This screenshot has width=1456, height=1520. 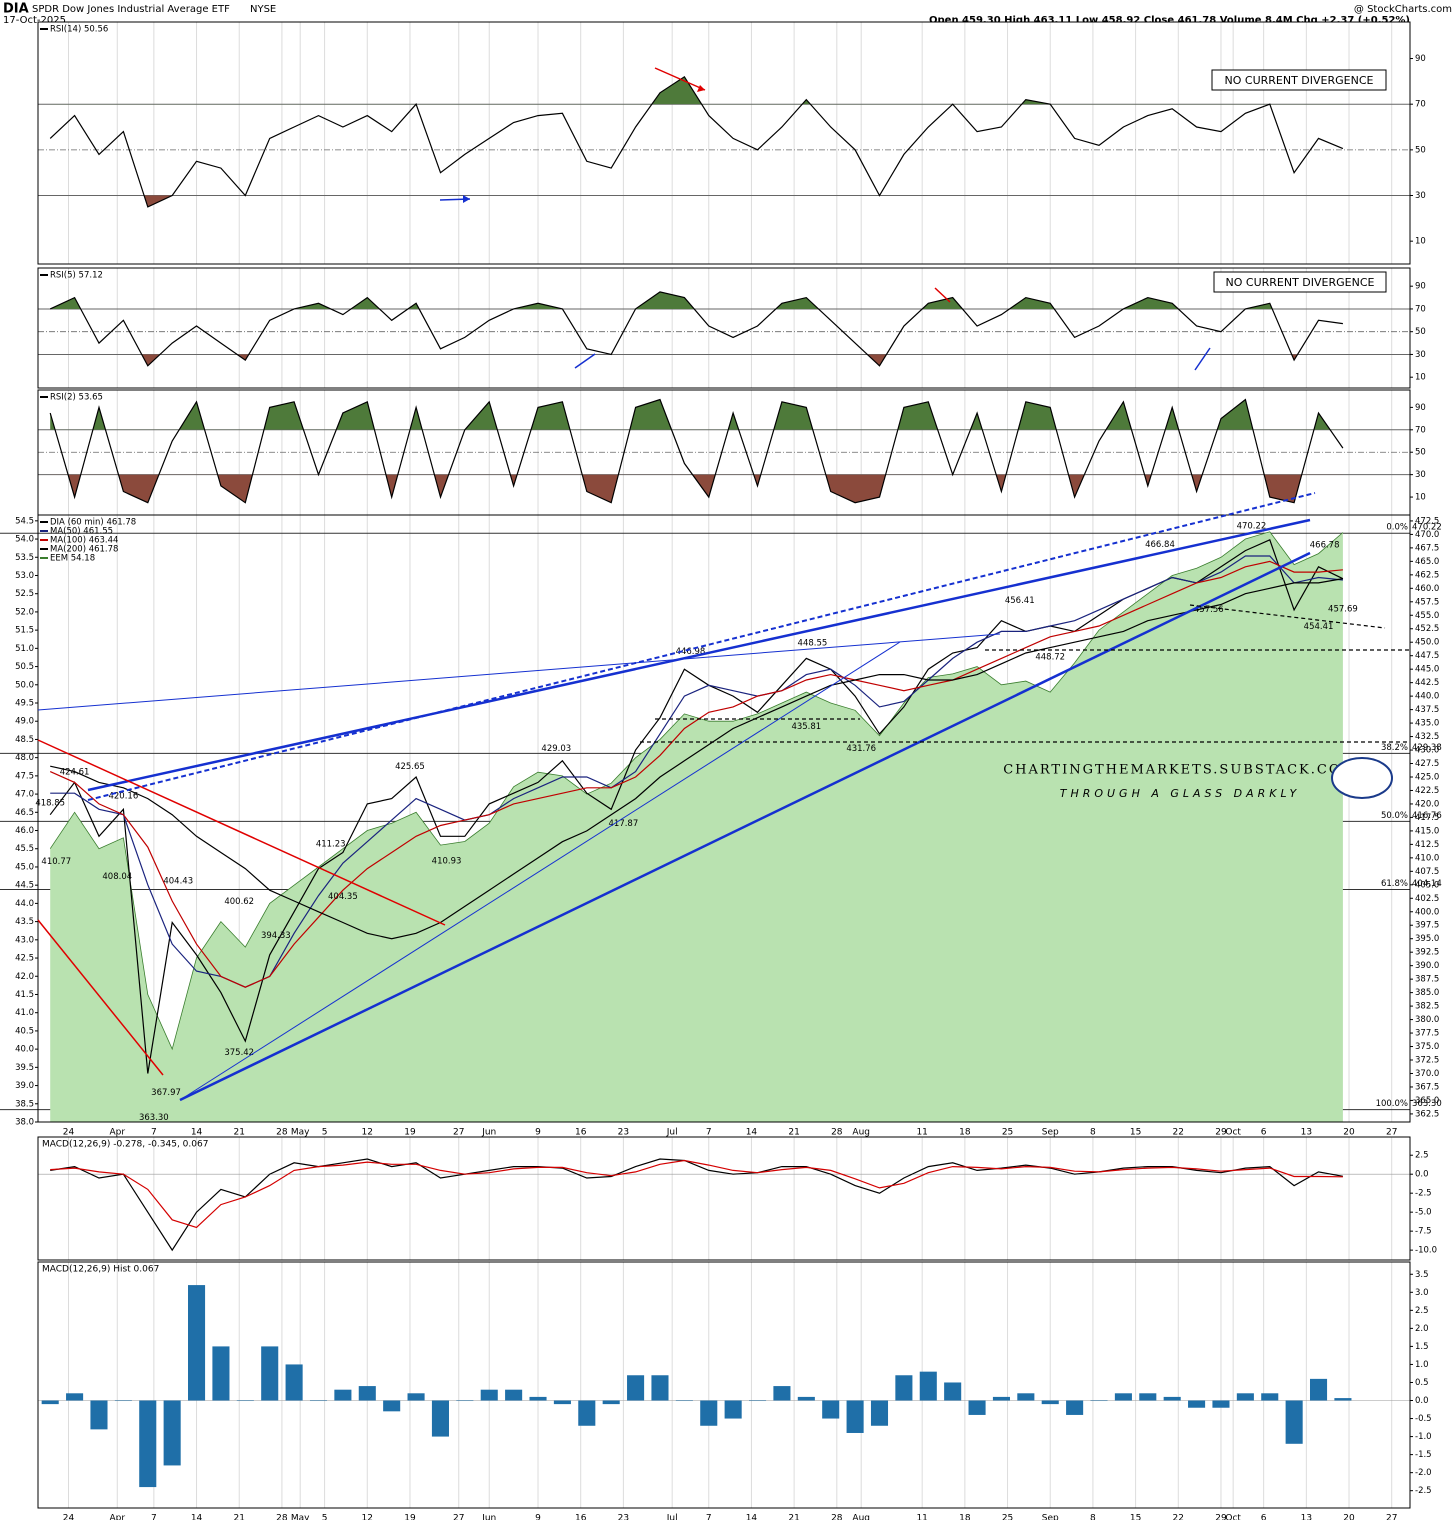 What do you see at coordinates (24, 1050) in the screenshot?
I see `y-tick-label: 40.0` at bounding box center [24, 1050].